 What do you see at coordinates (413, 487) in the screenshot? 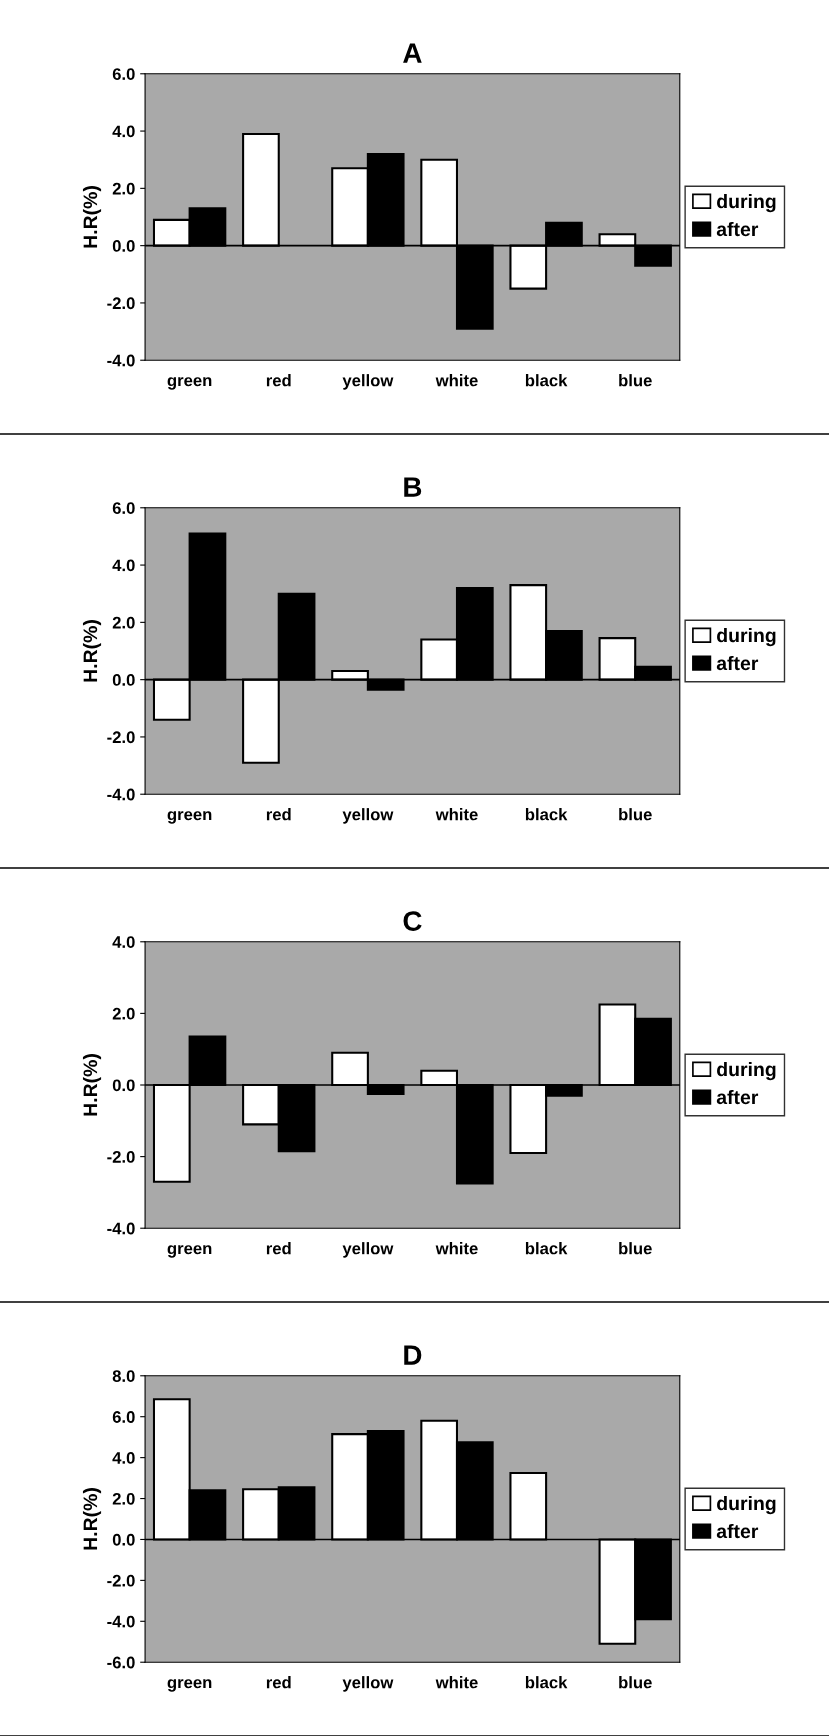
I see `chart-title: B` at bounding box center [413, 487].